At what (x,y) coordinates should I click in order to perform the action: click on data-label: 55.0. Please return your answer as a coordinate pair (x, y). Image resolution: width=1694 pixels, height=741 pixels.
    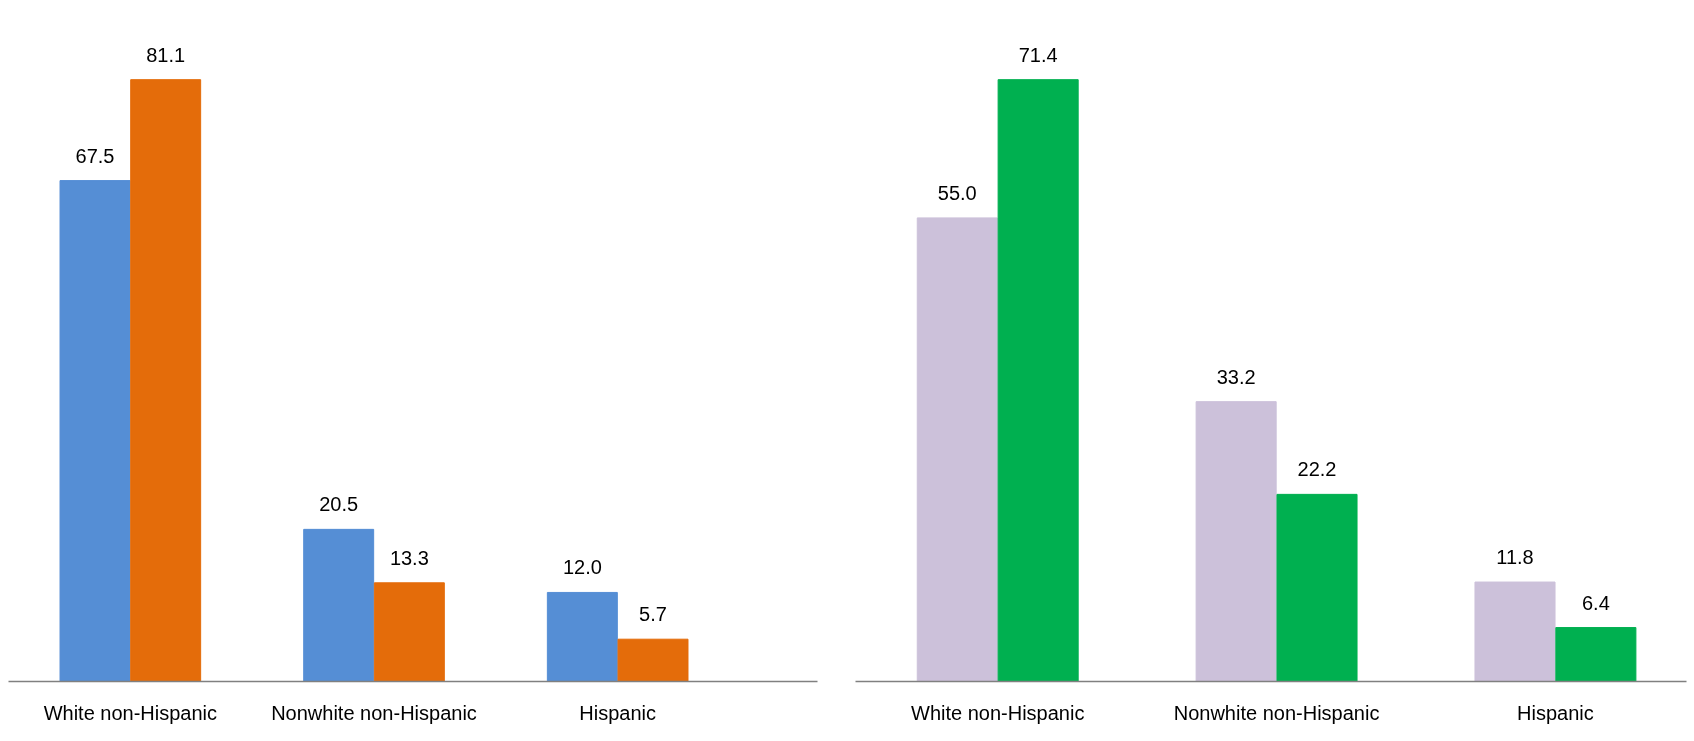
    Looking at the image, I should click on (957, 192).